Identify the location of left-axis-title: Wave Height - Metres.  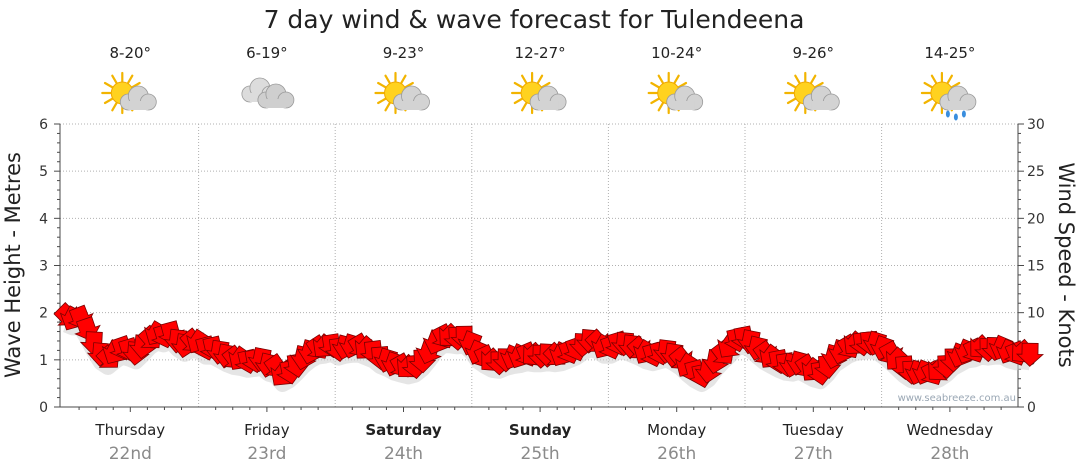
(13, 265).